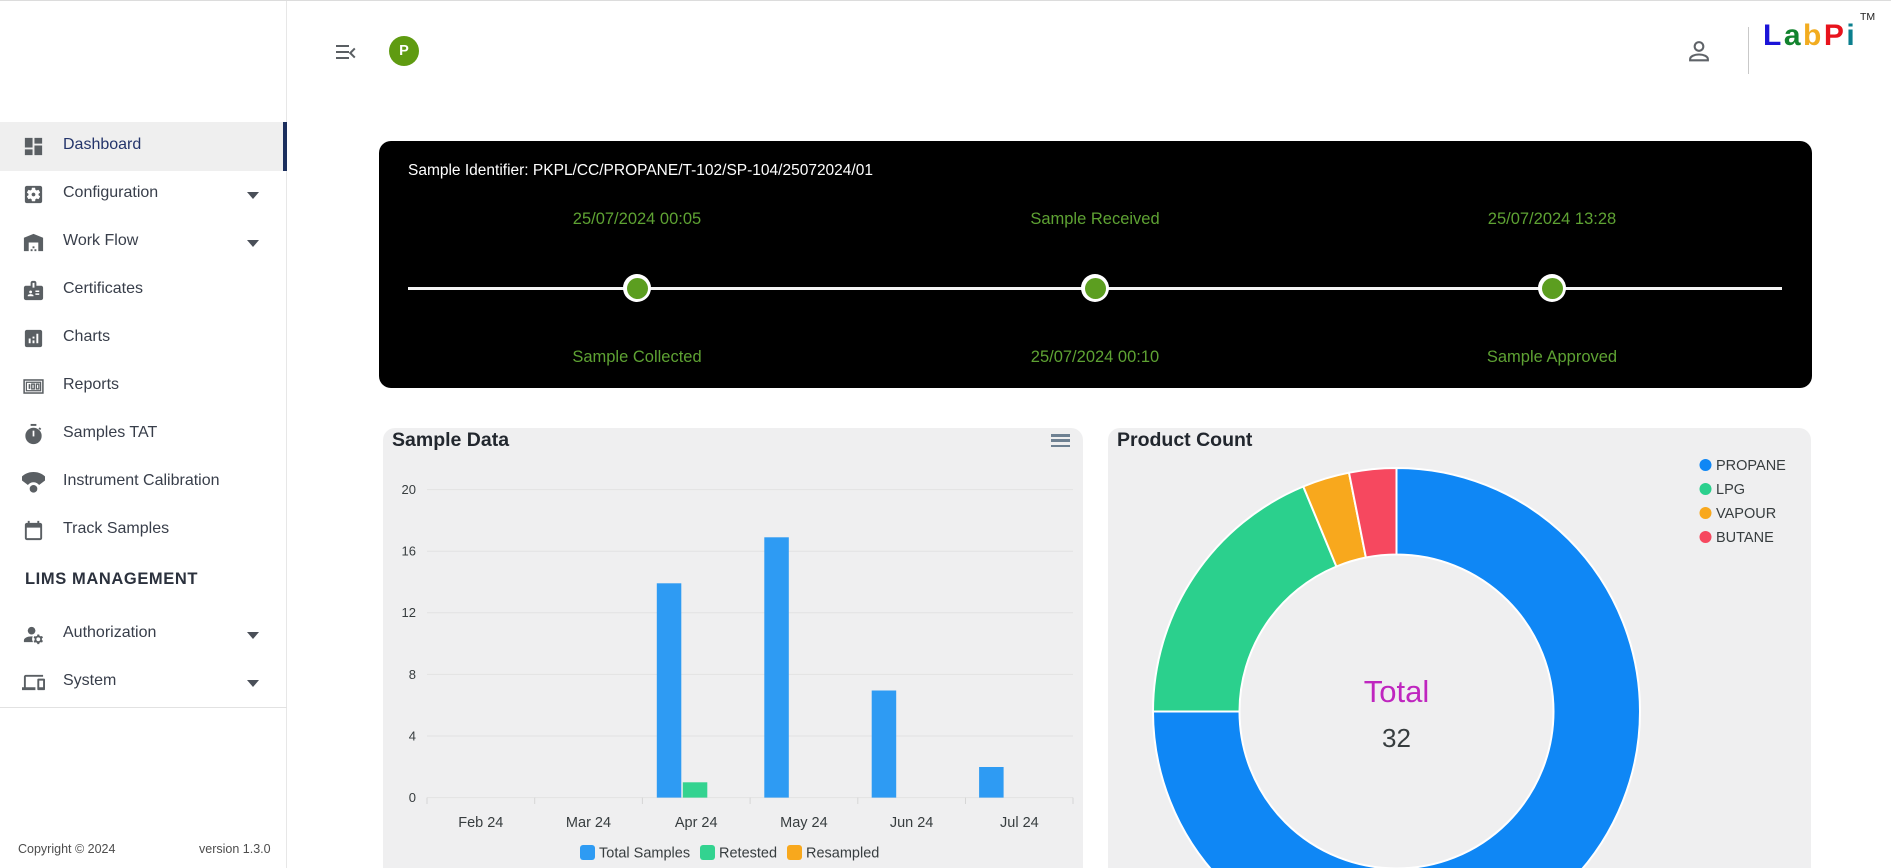 This screenshot has width=1891, height=868. I want to click on svg-text: Retested, so click(748, 854).